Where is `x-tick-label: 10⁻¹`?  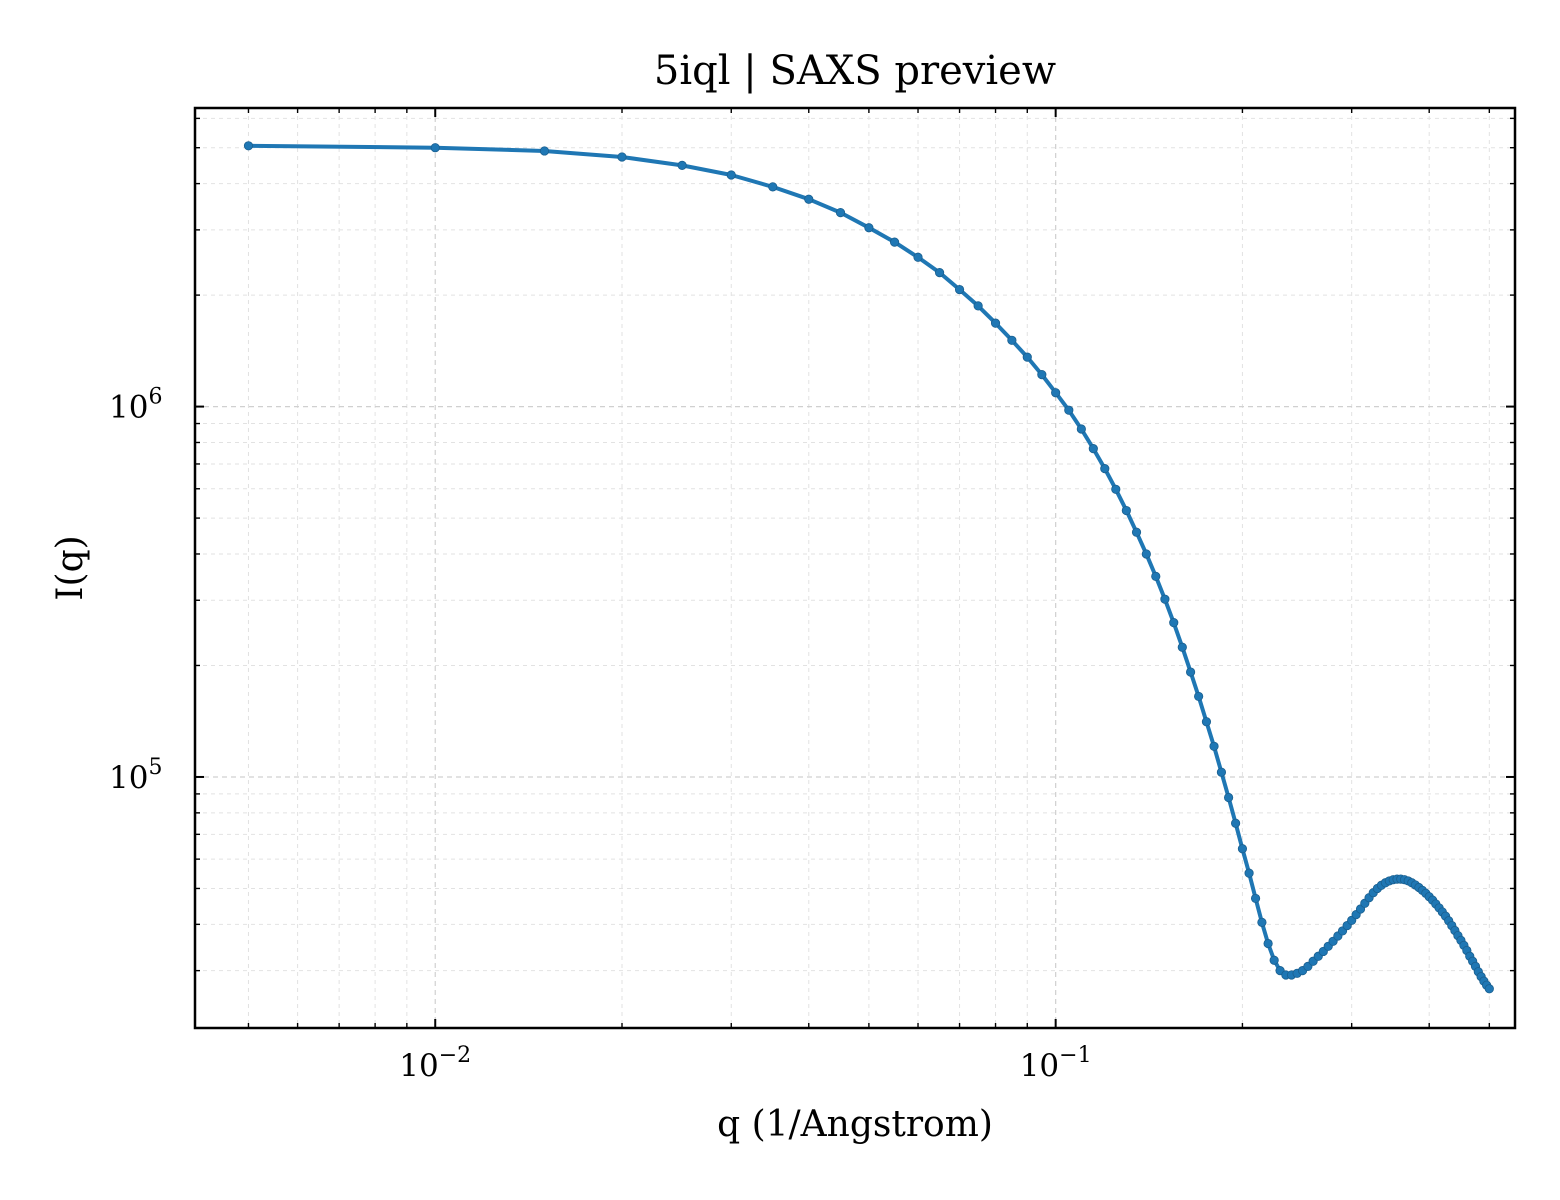
x-tick-label: 10⁻¹ is located at coordinates (1056, 1063).